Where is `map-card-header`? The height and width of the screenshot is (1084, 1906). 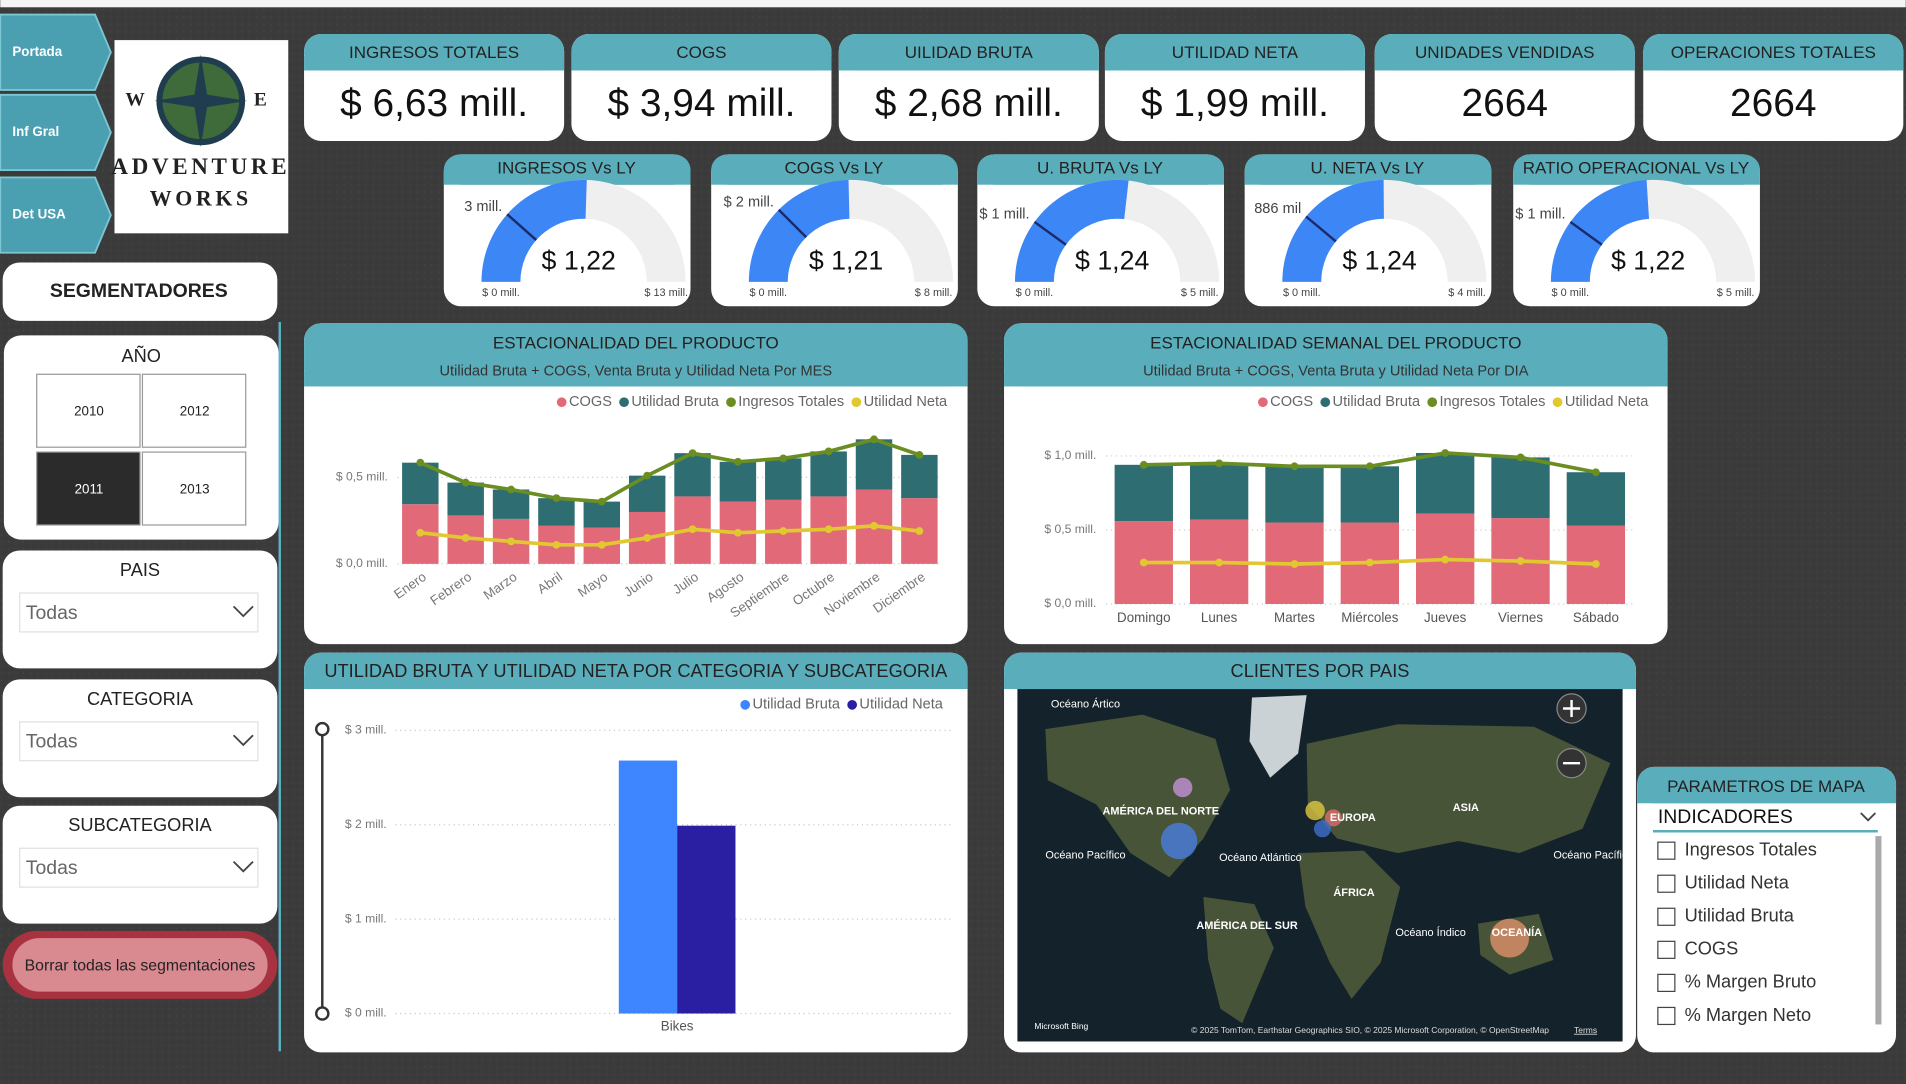 map-card-header is located at coordinates (1320, 682).